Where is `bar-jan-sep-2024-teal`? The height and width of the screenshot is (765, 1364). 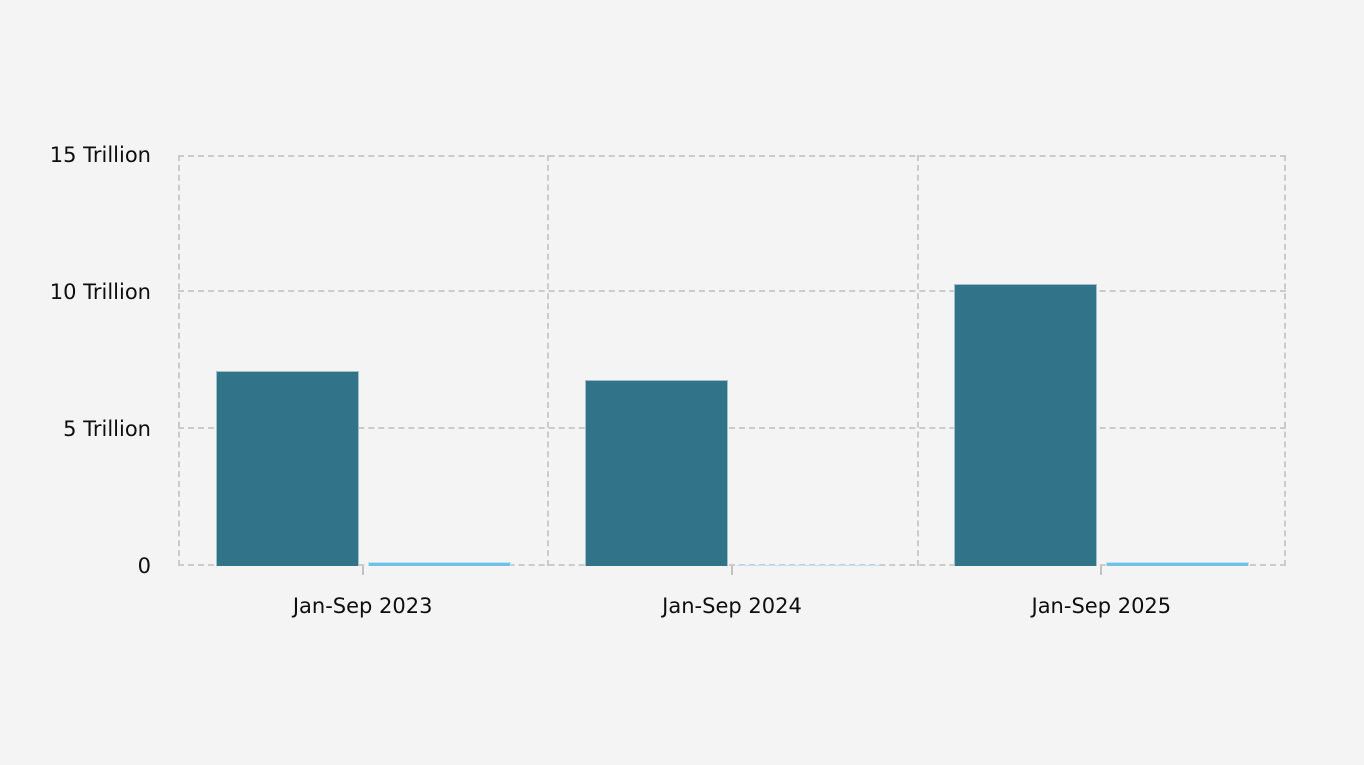 bar-jan-sep-2024-teal is located at coordinates (656, 472).